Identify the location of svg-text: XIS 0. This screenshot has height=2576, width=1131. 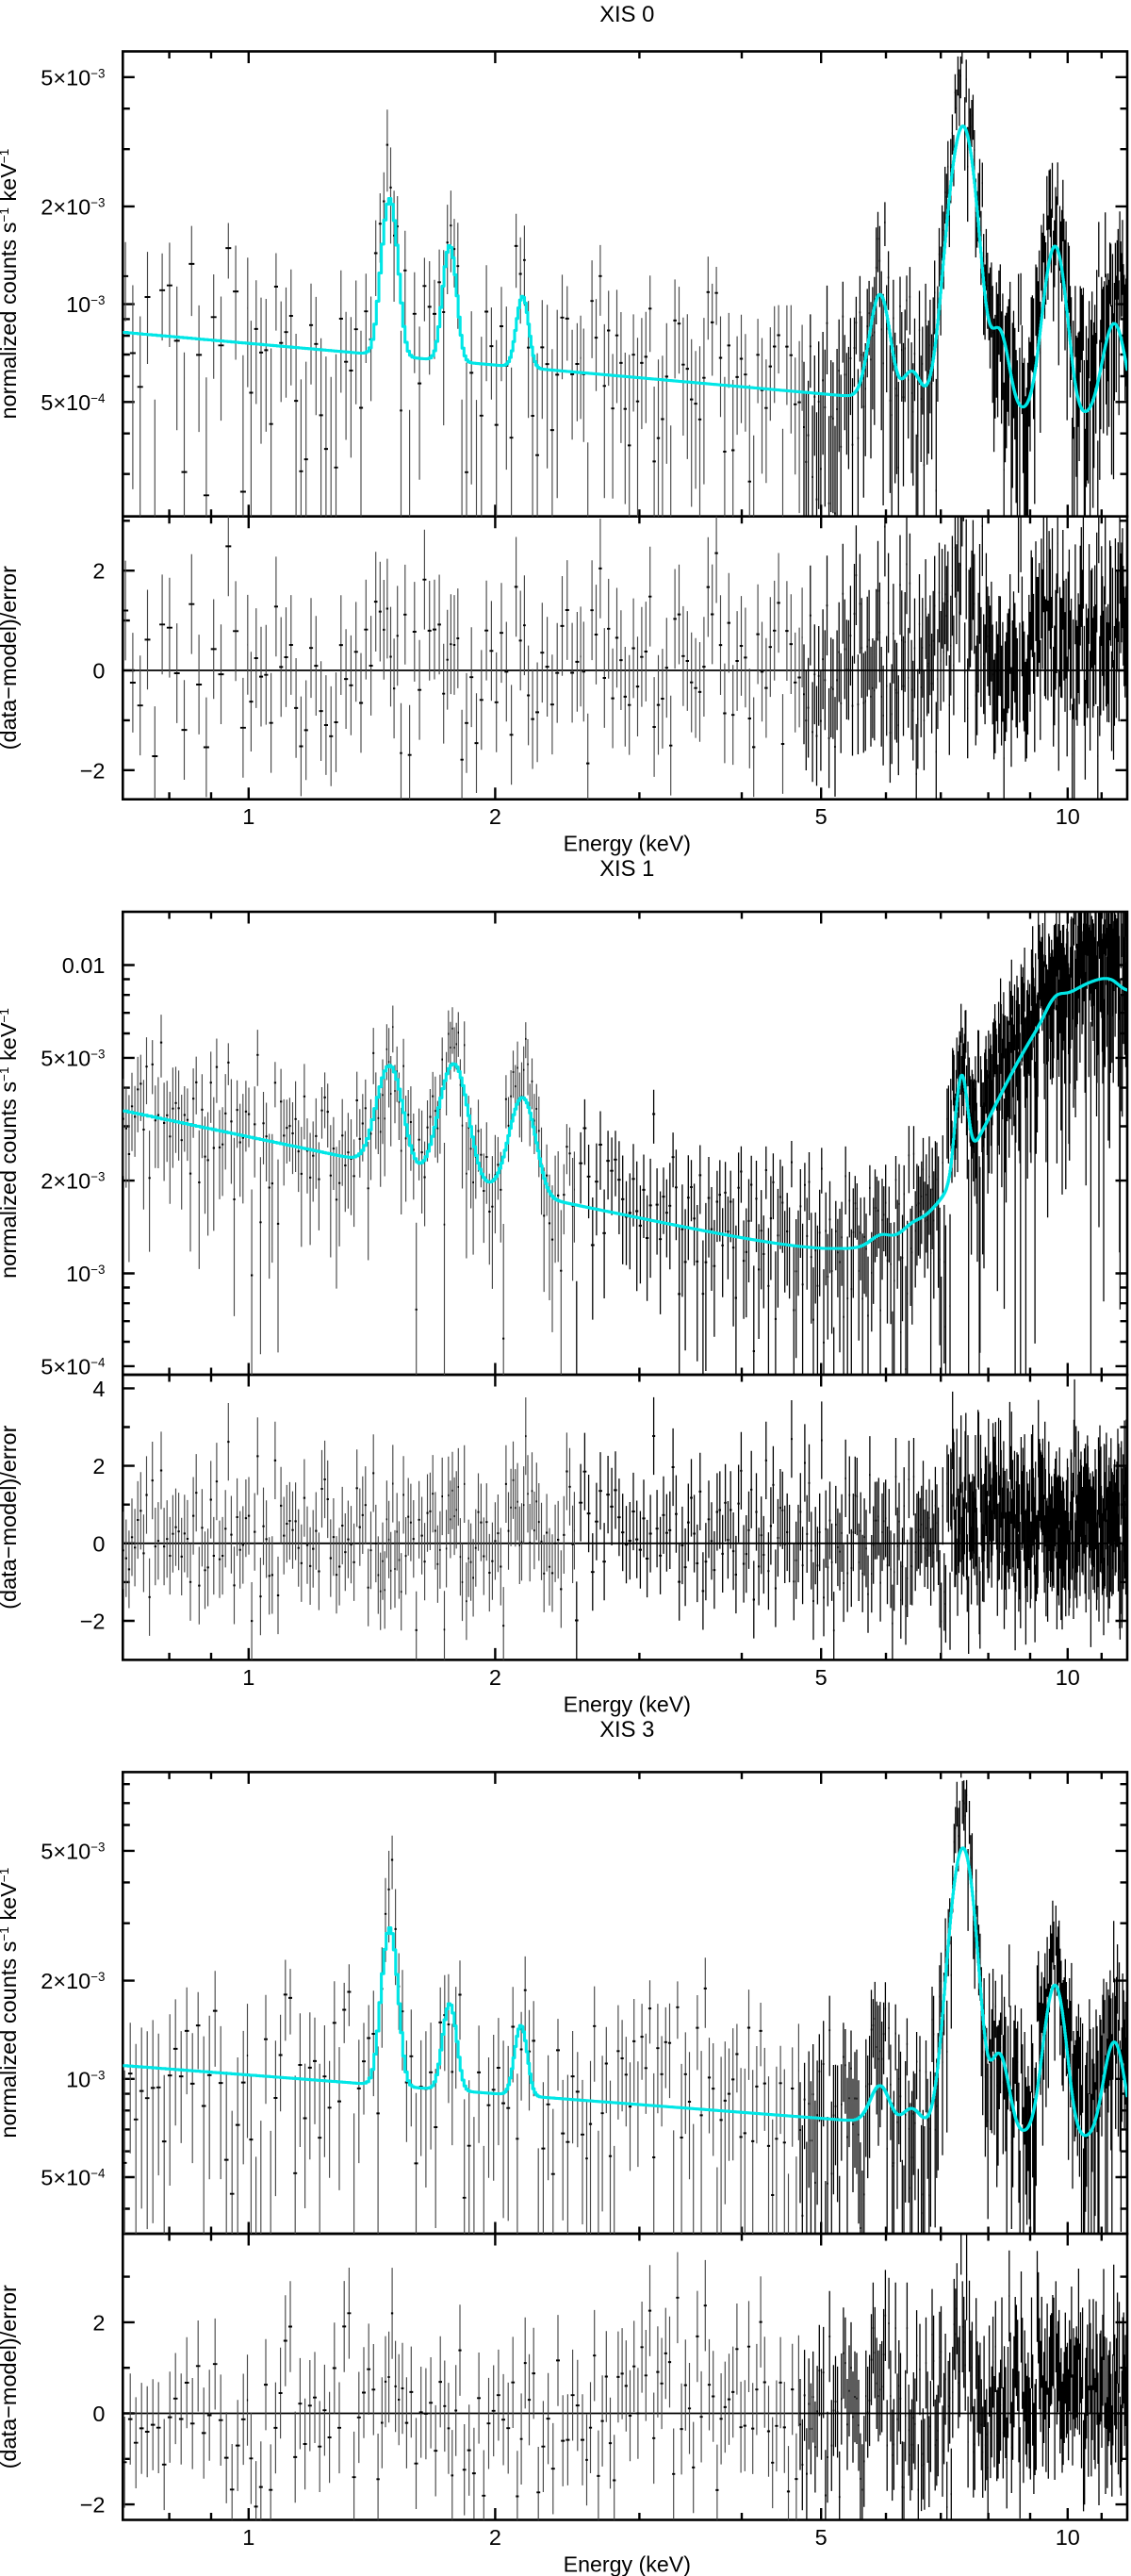
(626, 14).